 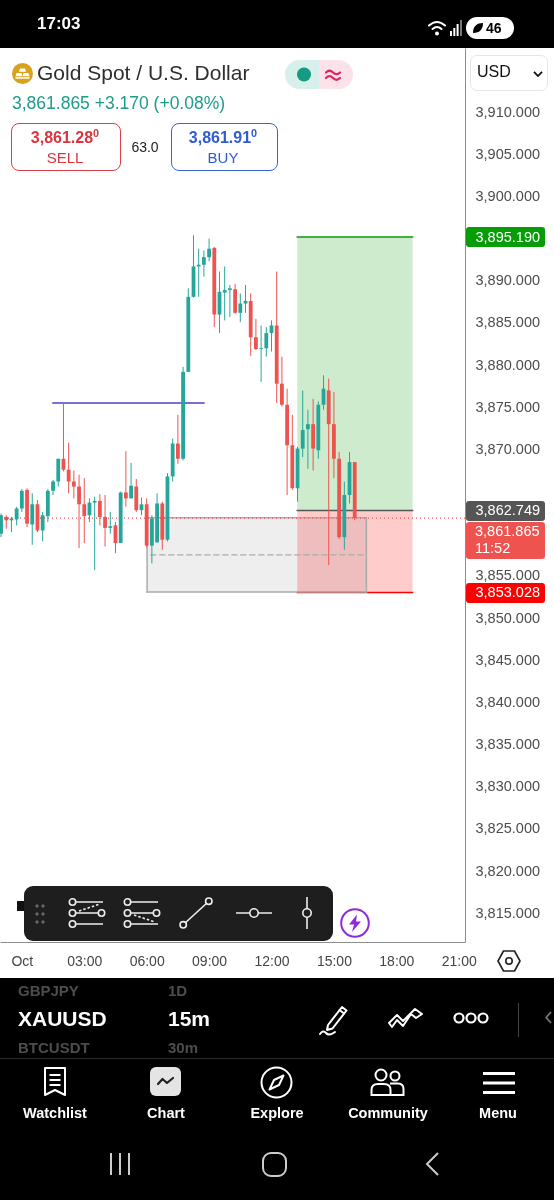 What do you see at coordinates (223, 158) in the screenshot?
I see `annotation: BUY` at bounding box center [223, 158].